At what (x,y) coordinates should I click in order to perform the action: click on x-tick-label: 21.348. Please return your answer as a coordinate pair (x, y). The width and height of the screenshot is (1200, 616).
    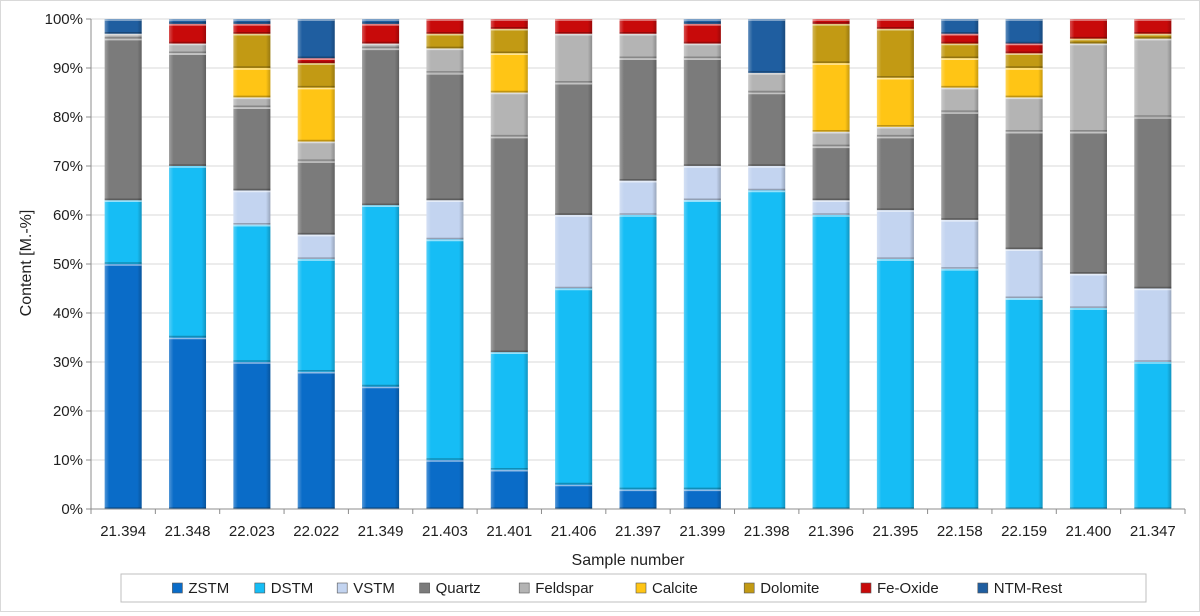
    Looking at the image, I should click on (188, 531).